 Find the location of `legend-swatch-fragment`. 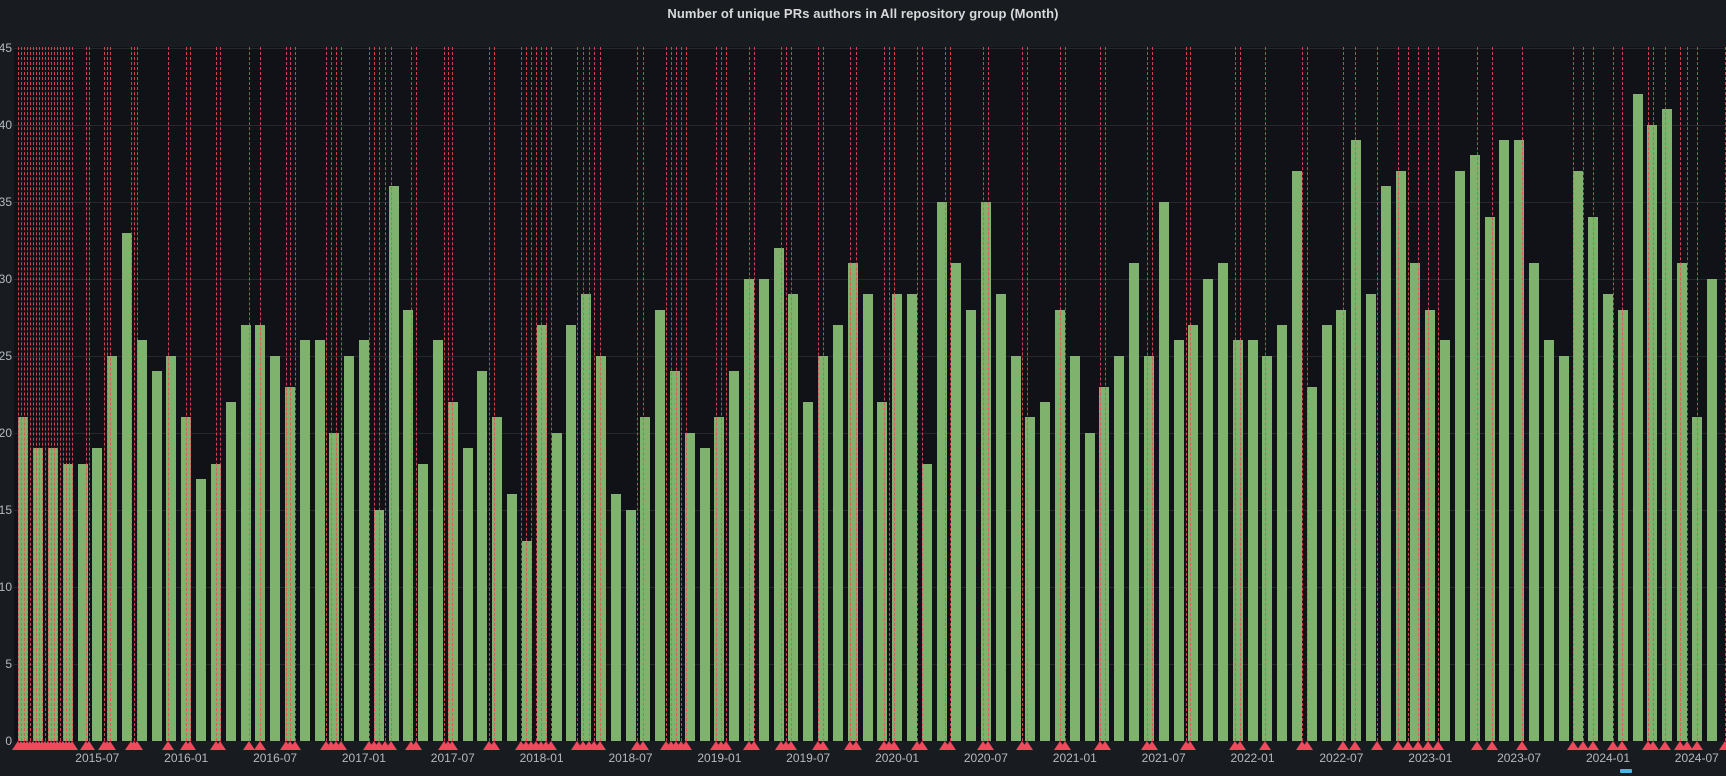

legend-swatch-fragment is located at coordinates (1626, 771).